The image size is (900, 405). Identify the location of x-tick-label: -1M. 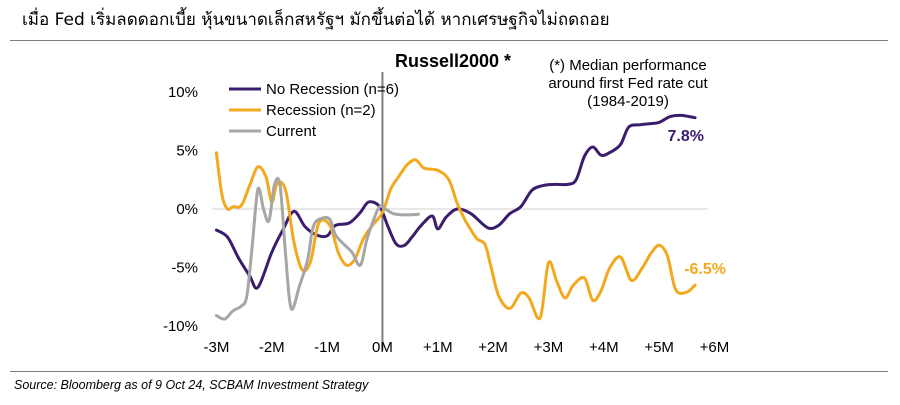
(327, 347).